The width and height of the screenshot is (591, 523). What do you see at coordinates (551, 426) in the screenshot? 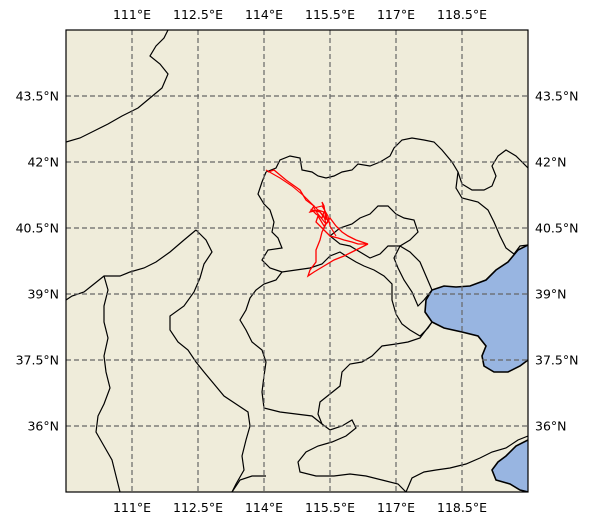
I see `lat-tick-label-right: 36°N` at bounding box center [551, 426].